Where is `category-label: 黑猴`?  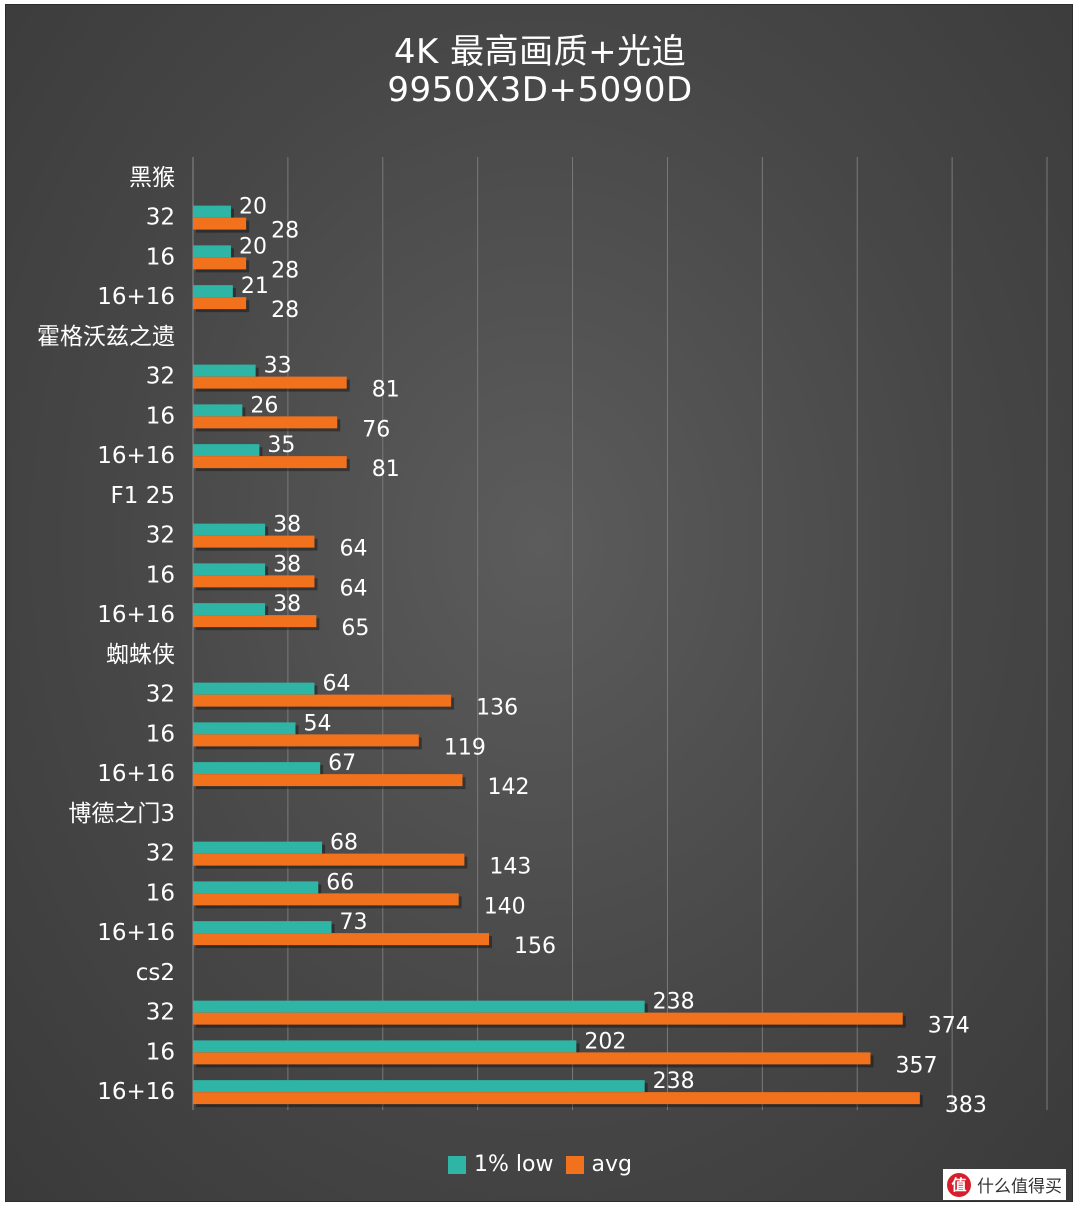
category-label: 黑猴 is located at coordinates (152, 178).